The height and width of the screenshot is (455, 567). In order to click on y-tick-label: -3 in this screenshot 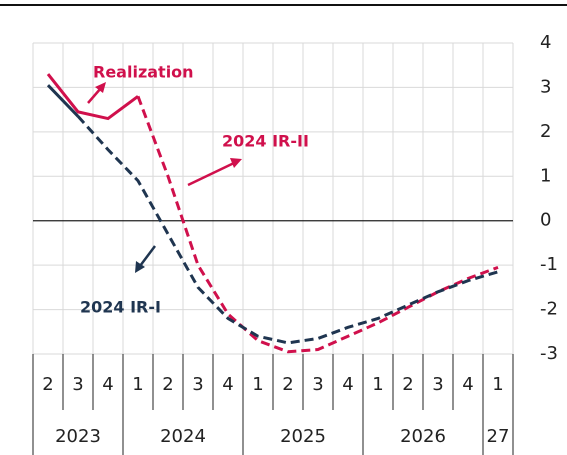, I will do `click(549, 353)`.